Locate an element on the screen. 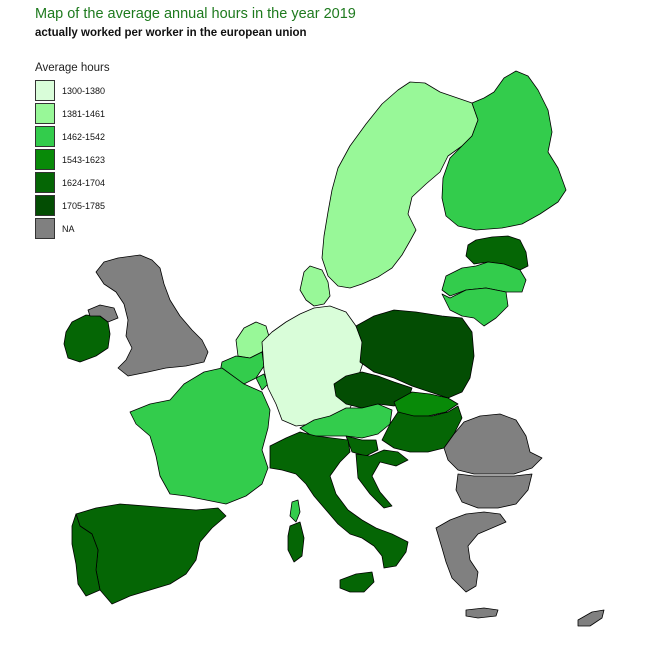 This screenshot has width=664, height=664. country-latvia is located at coordinates (484, 279).